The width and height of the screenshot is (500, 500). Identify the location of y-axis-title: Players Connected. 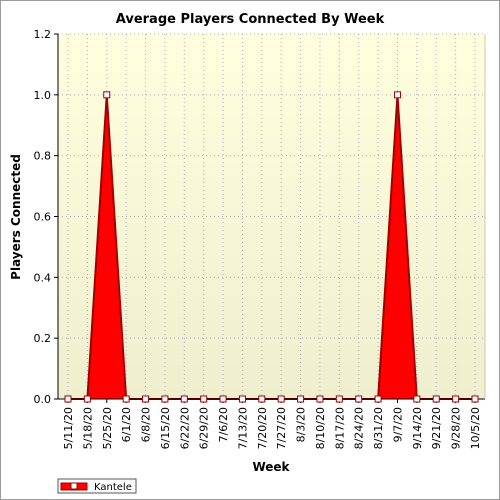
(16, 217).